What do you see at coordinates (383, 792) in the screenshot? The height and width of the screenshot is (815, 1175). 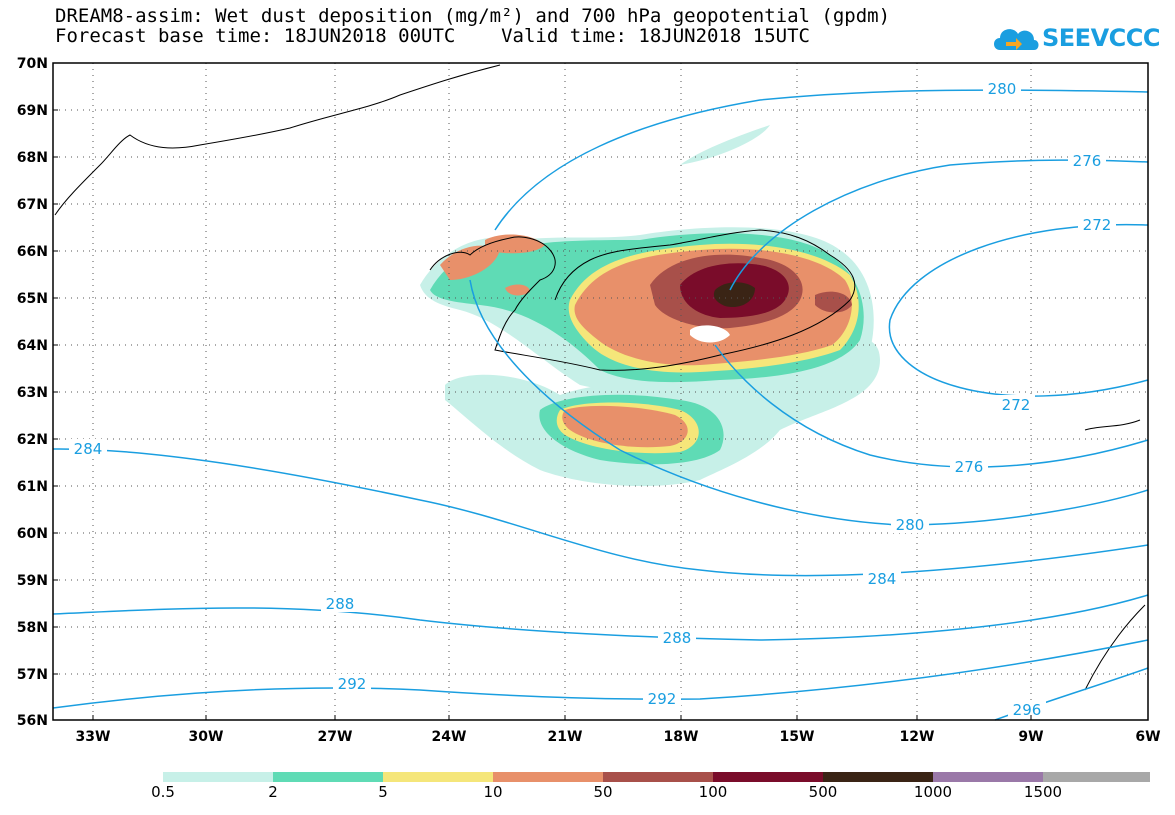 I see `legend-label: 5` at bounding box center [383, 792].